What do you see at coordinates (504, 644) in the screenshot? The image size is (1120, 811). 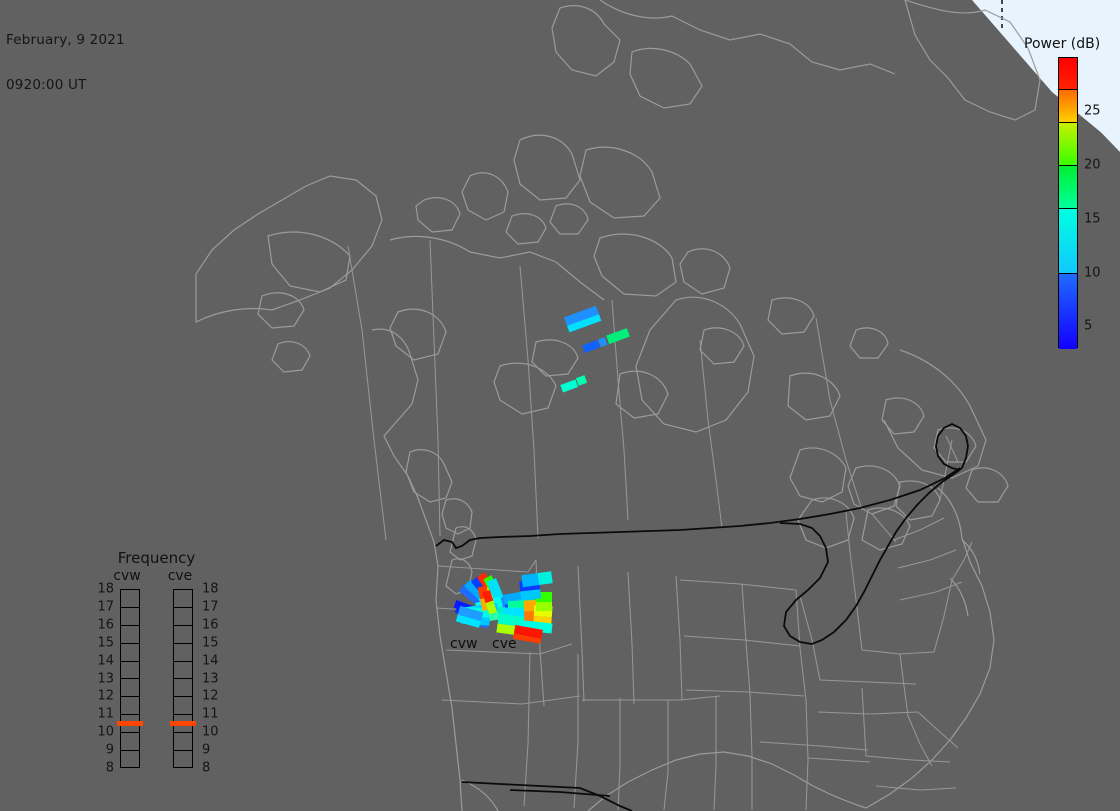 I see `radar-site-label-cve: cve` at bounding box center [504, 644].